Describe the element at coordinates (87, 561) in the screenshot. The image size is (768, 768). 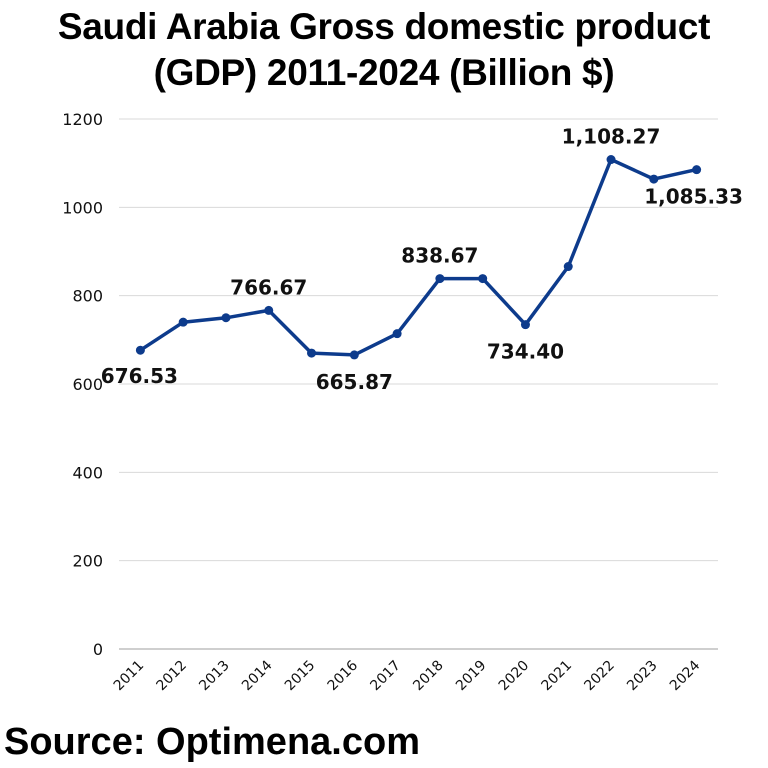
I see `y-tick-label: 200` at that location.